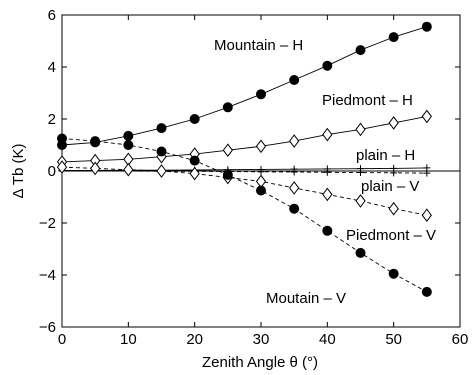  I want to click on y-tick-label: 0, so click(52, 171).